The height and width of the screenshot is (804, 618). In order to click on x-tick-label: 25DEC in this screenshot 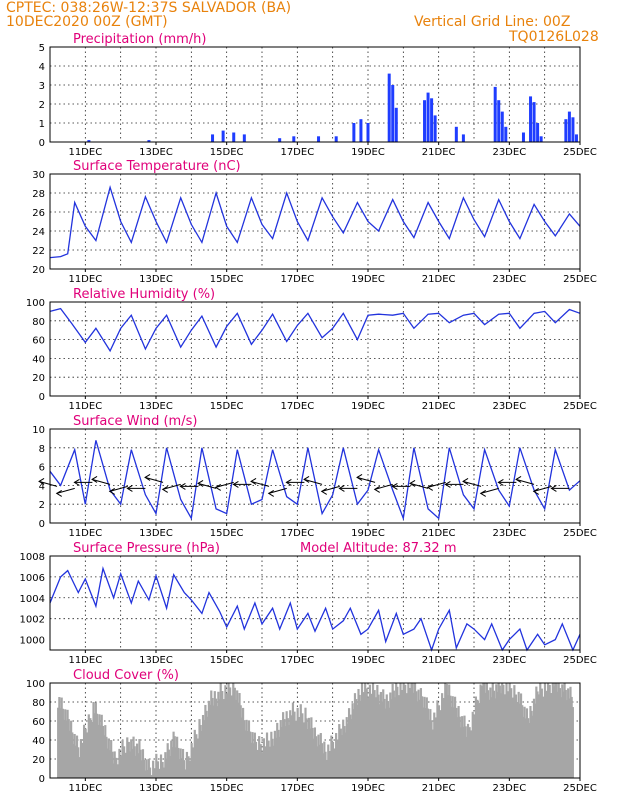, I will do `click(580, 406)`.